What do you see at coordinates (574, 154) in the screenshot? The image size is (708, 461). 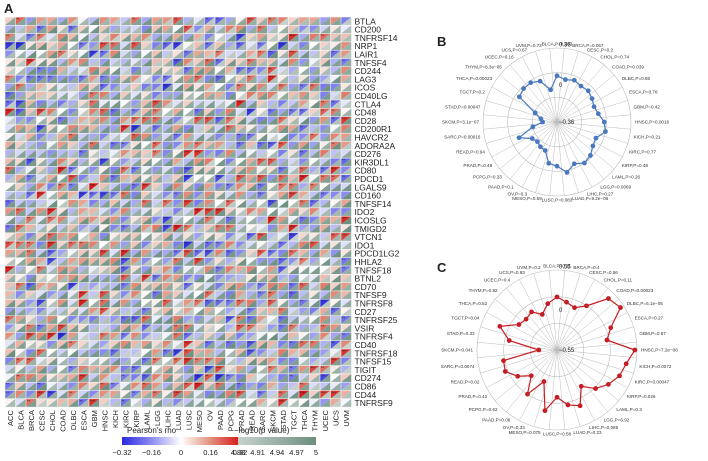 I see `radar-spoke` at bounding box center [574, 154].